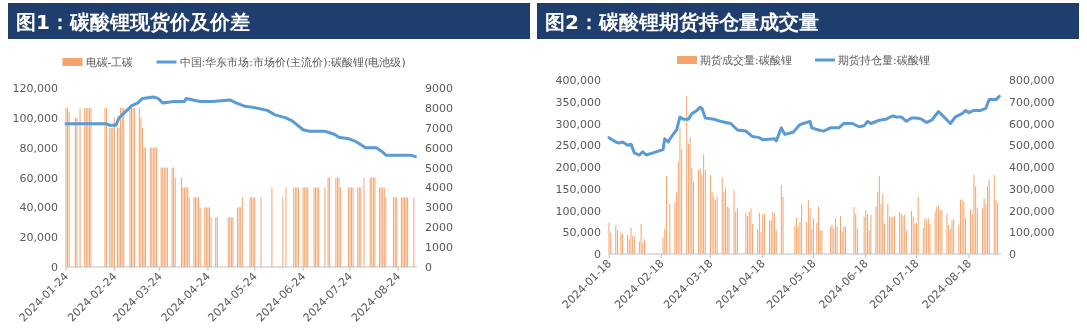  What do you see at coordinates (746, 60) in the screenshot?
I see `legend-label: 期货成交量:碳酸锂` at bounding box center [746, 60].